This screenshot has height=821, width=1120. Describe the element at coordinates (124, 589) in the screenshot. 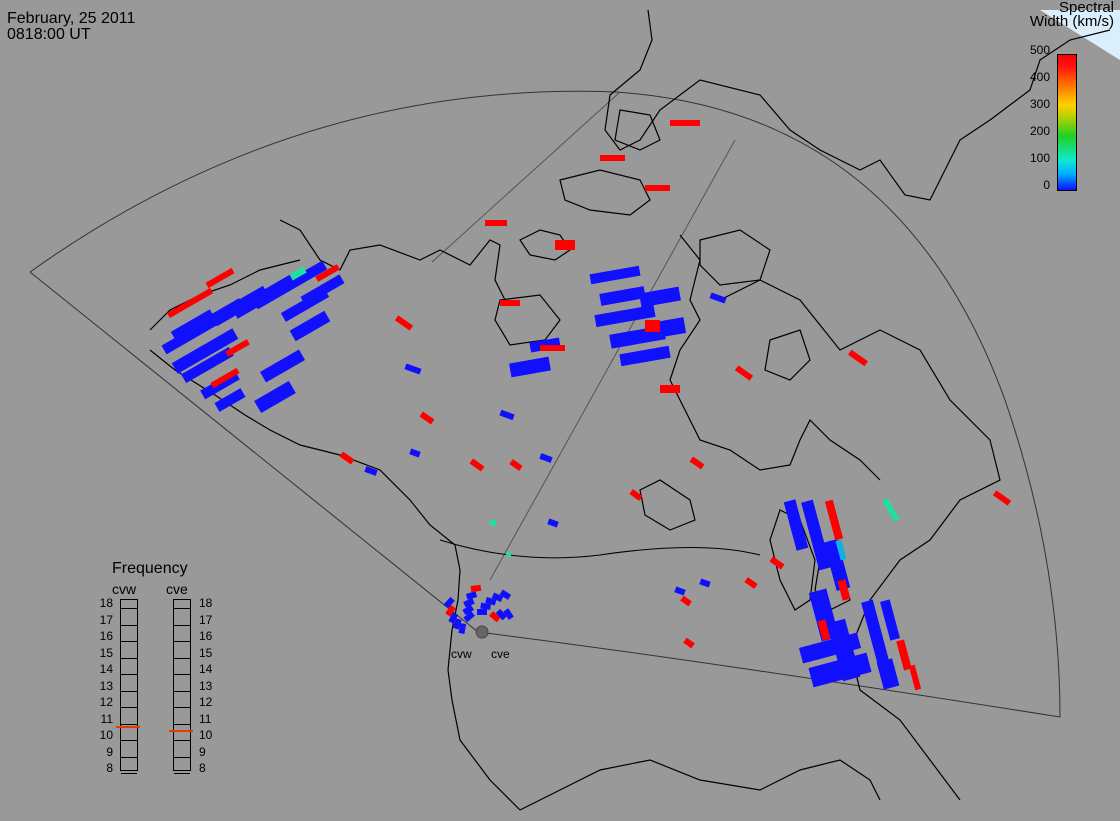

I see `frequency-col-cvw: cvw` at that location.